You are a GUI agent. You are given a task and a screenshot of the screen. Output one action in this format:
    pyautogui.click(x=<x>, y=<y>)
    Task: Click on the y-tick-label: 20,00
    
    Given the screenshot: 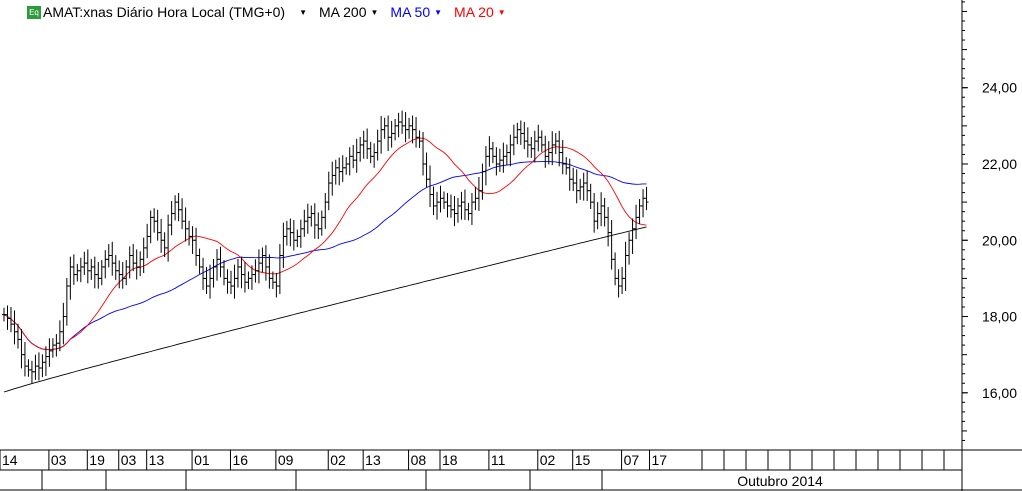 What is the action you would take?
    pyautogui.click(x=999, y=240)
    